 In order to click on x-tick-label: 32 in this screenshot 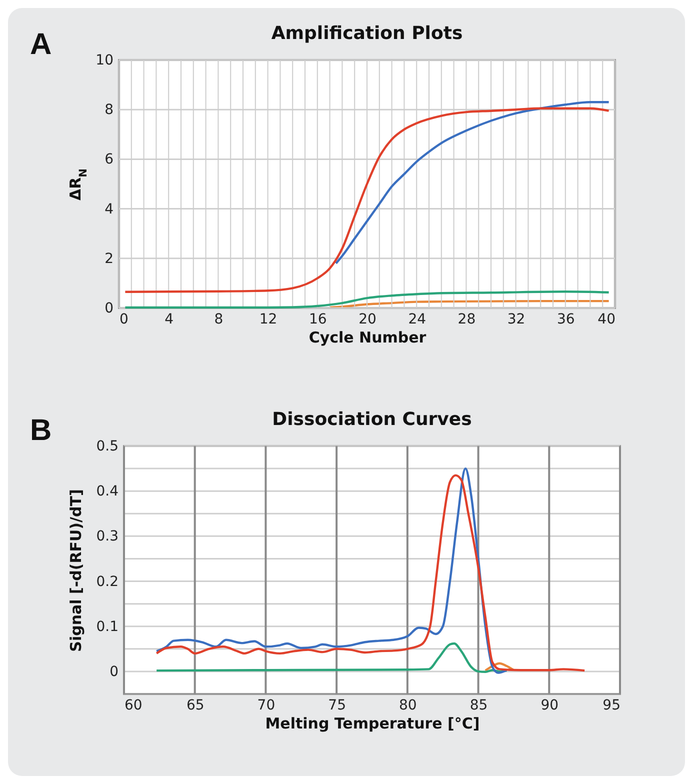, I will do `click(516, 320)`.